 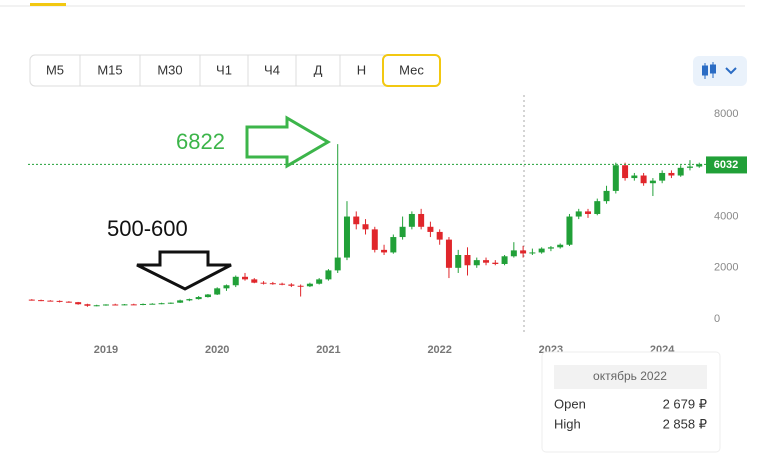 What do you see at coordinates (224, 69) in the screenshot?
I see `timeframe-button: Ч1` at bounding box center [224, 69].